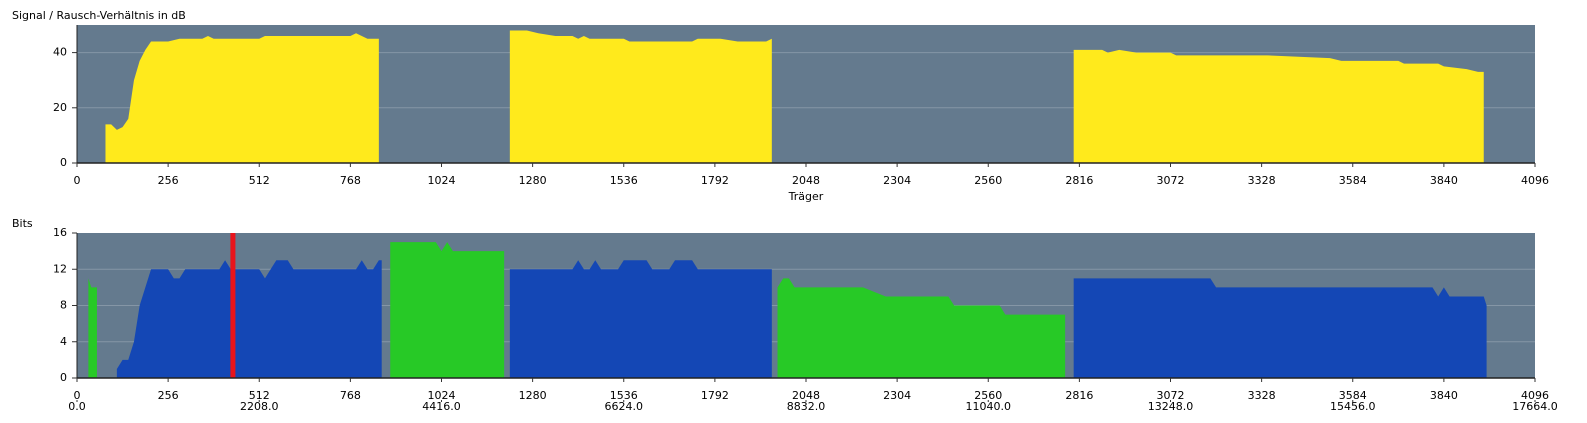 The height and width of the screenshot is (423, 1587). Describe the element at coordinates (233, 305) in the screenshot. I see `marker` at that location.